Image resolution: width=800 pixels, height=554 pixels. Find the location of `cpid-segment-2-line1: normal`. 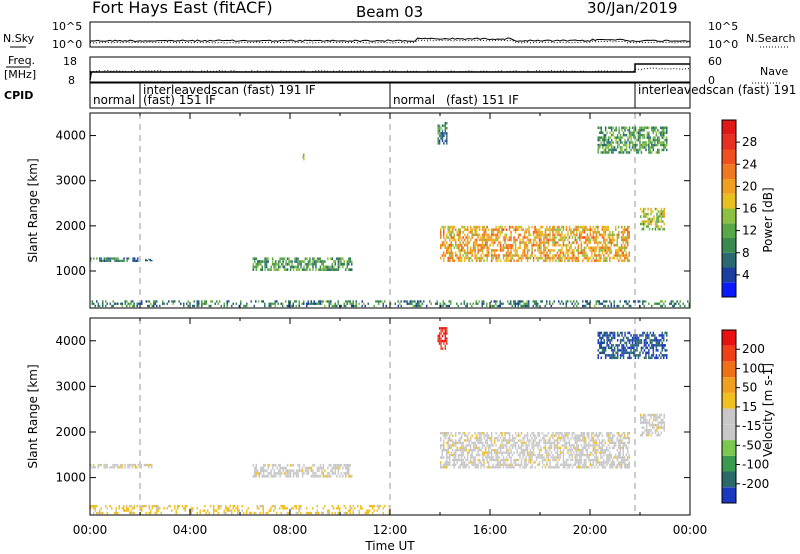

cpid-segment-2-line1: normal is located at coordinates (414, 100).